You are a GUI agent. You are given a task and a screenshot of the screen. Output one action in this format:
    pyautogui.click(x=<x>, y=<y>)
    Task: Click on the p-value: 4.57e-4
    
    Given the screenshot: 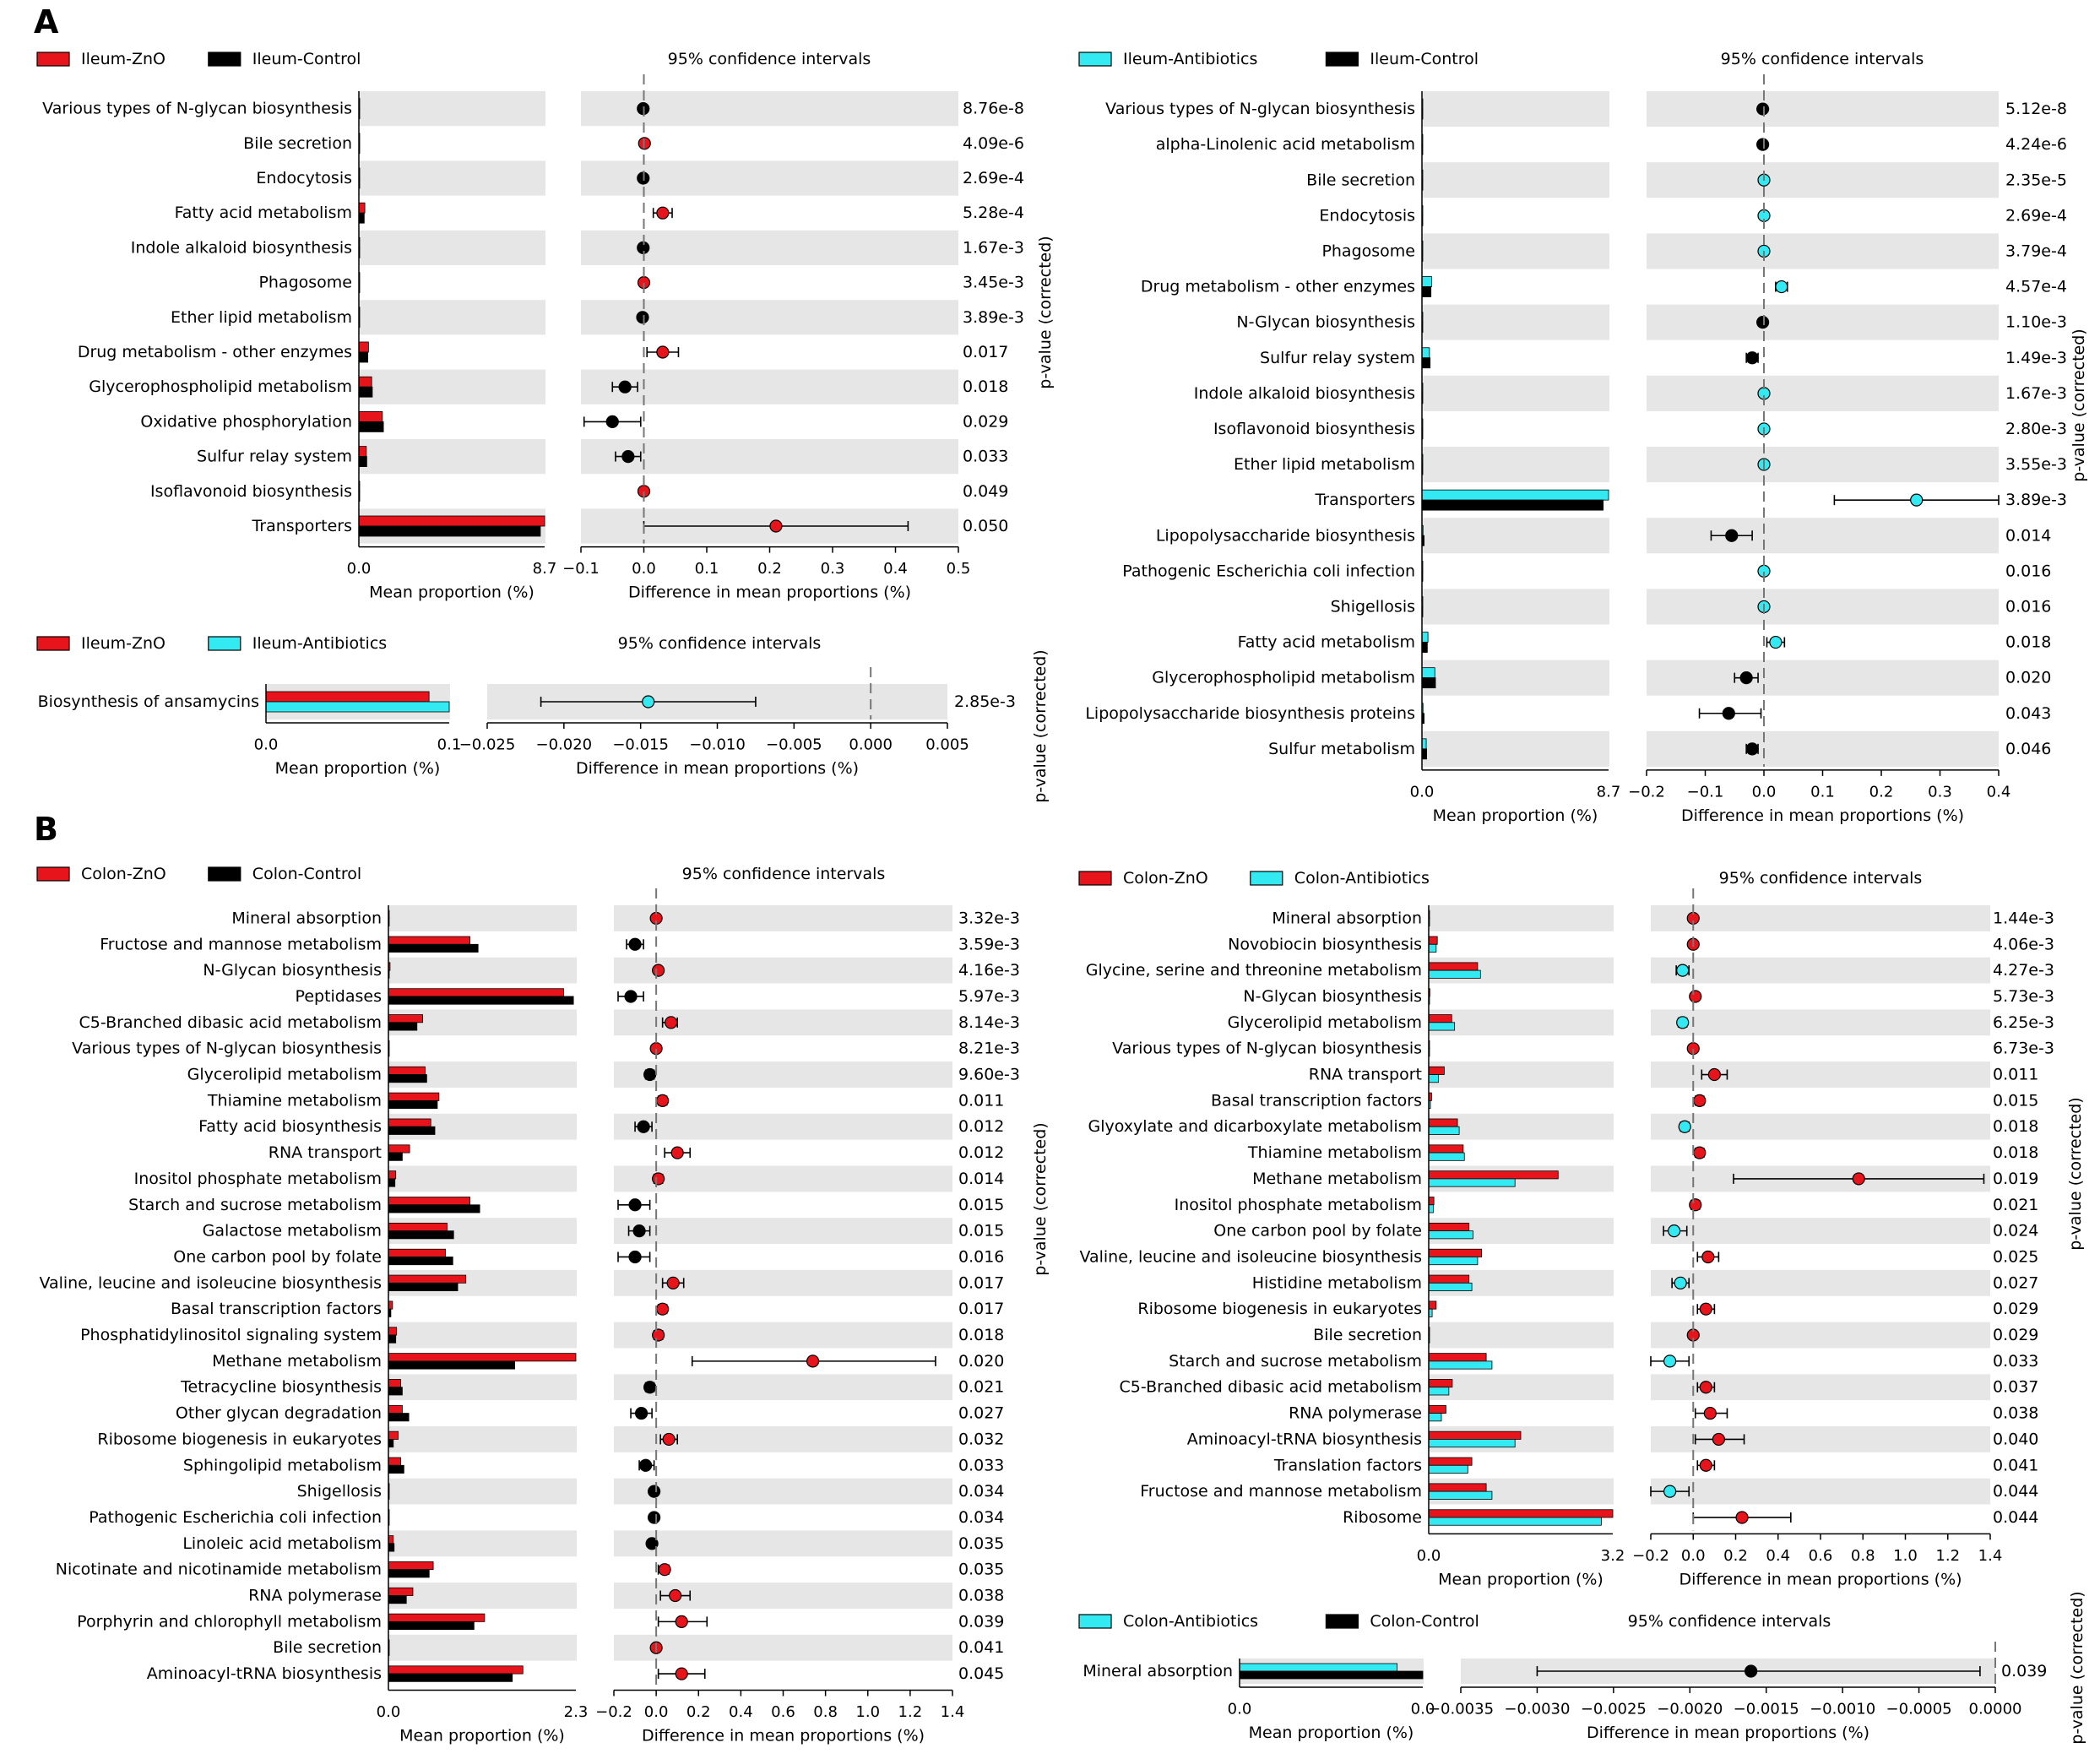 What is the action you would take?
    pyautogui.click(x=2036, y=287)
    